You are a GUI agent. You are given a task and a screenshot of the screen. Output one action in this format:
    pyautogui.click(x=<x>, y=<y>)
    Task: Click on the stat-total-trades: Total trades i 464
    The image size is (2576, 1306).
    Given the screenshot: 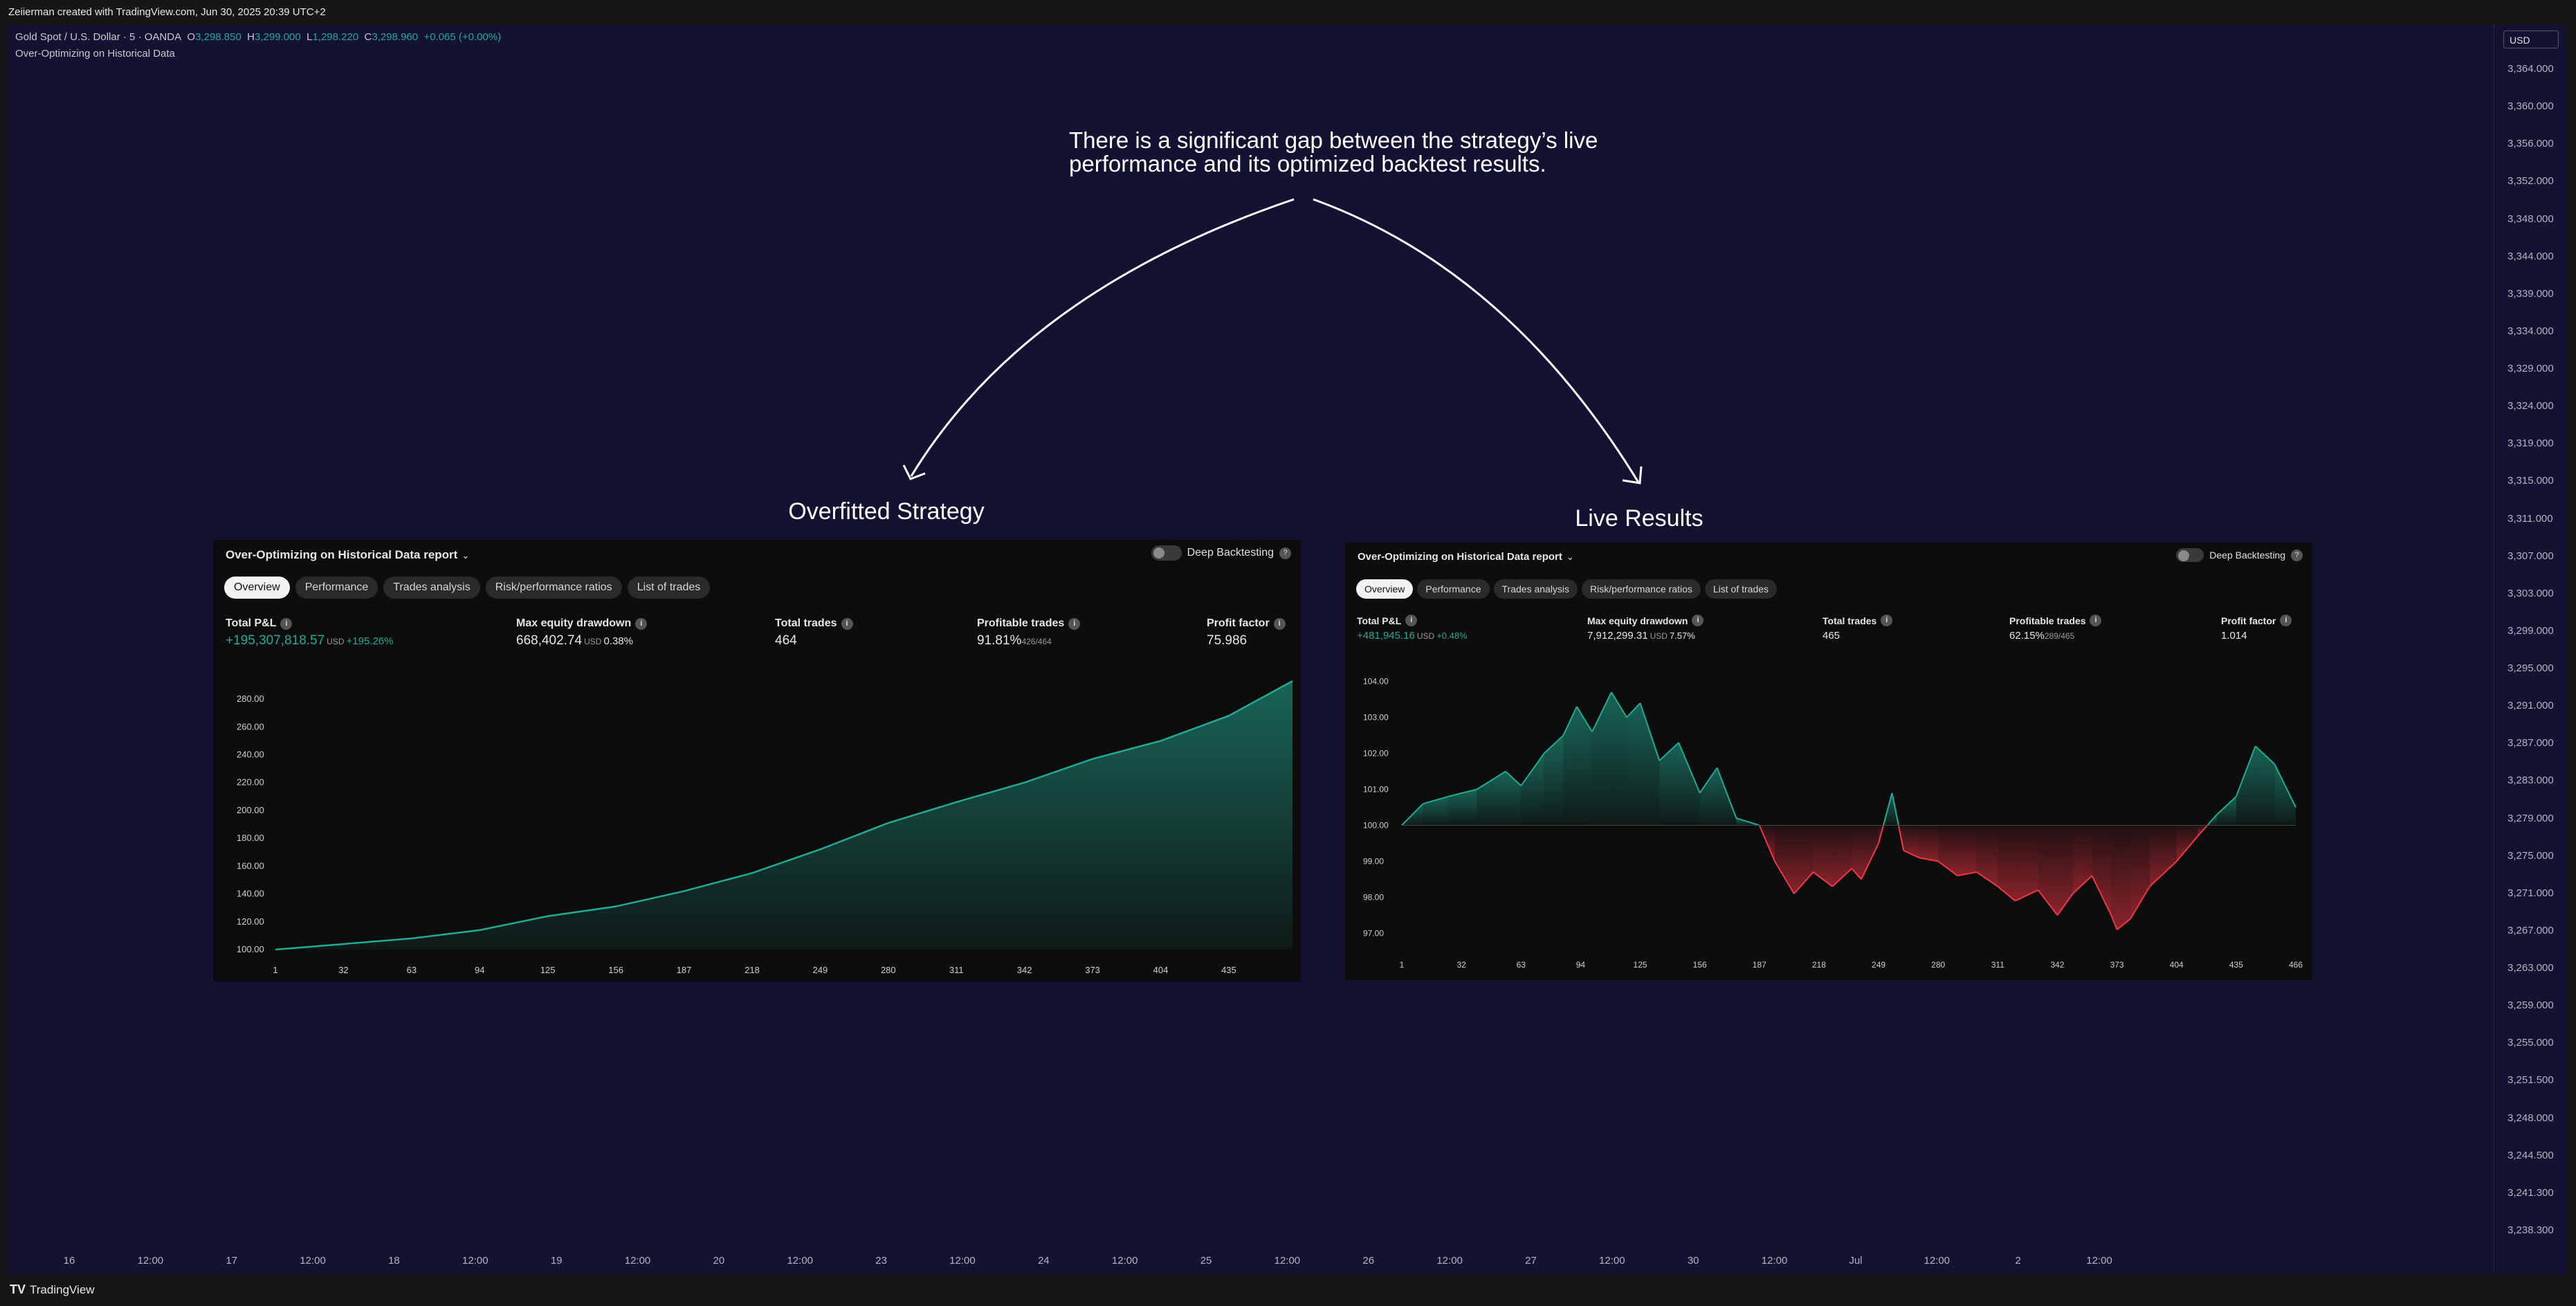 What is the action you would take?
    pyautogui.click(x=814, y=633)
    